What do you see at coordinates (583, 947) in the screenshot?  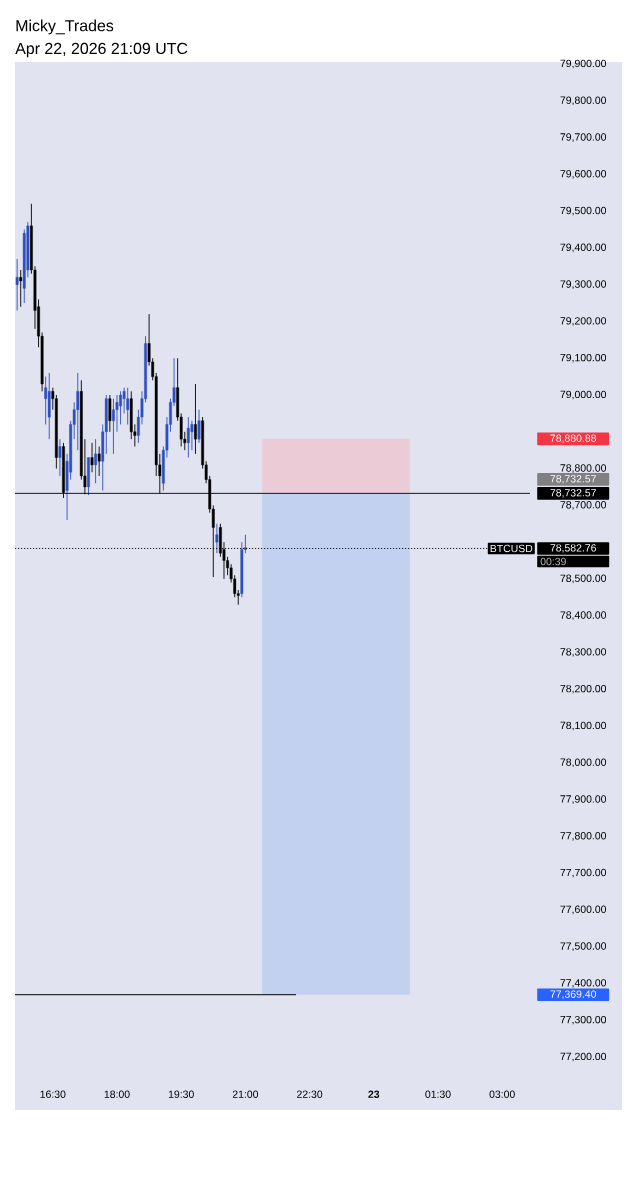 I see `y-tick-label: 77,500.00` at bounding box center [583, 947].